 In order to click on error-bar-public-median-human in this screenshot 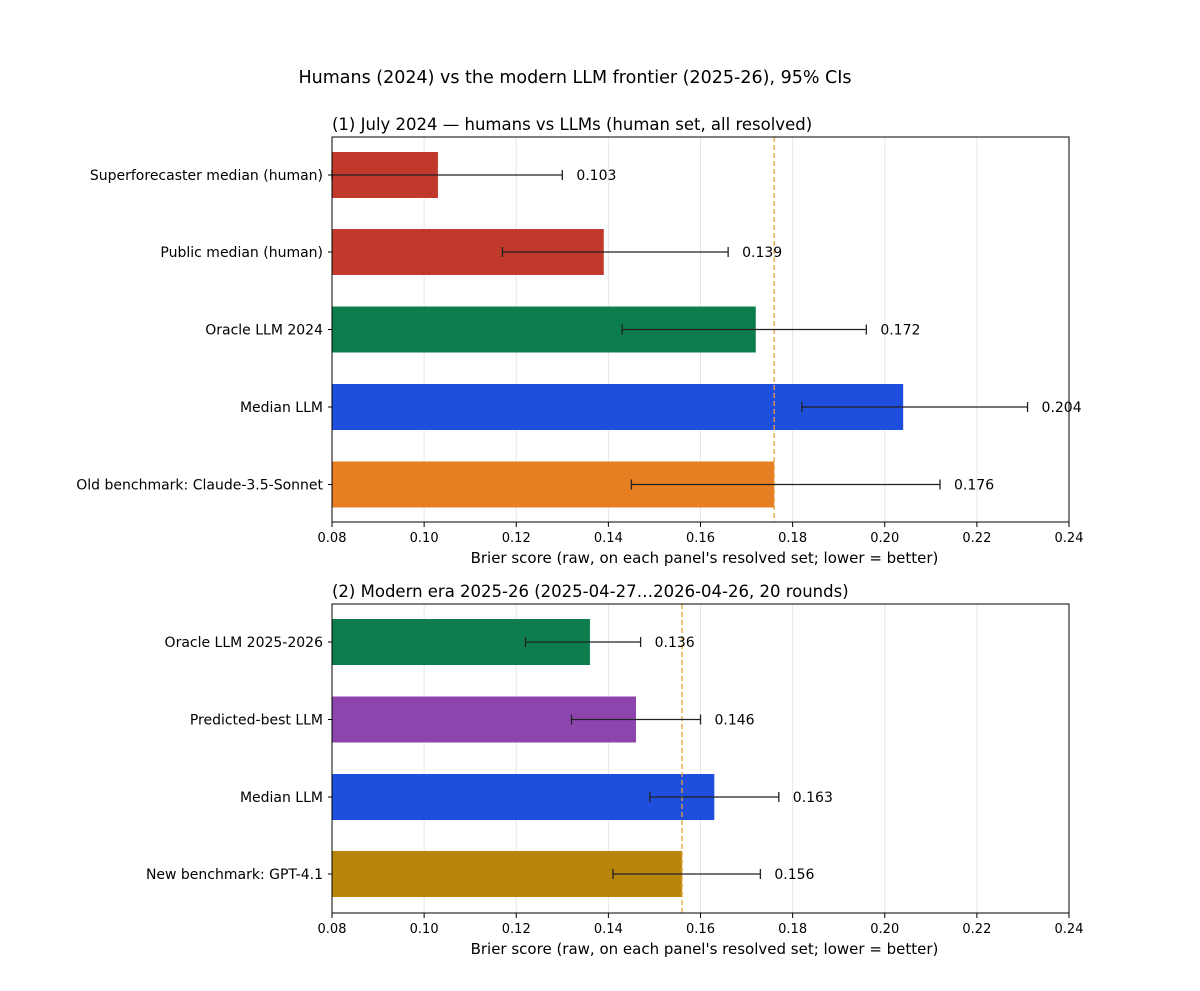, I will do `click(615, 252)`.